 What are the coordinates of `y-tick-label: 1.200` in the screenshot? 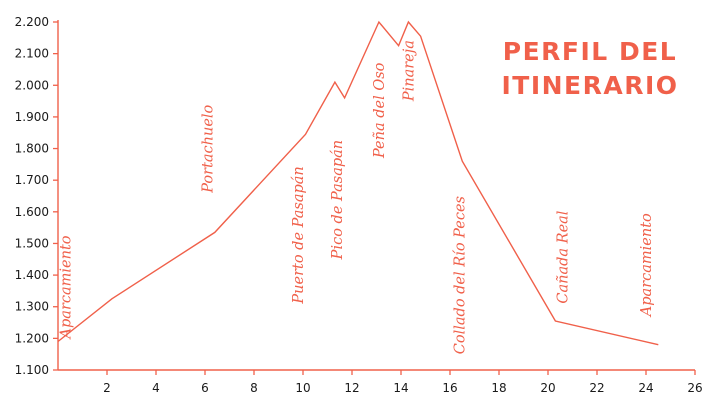 It's located at (32, 338).